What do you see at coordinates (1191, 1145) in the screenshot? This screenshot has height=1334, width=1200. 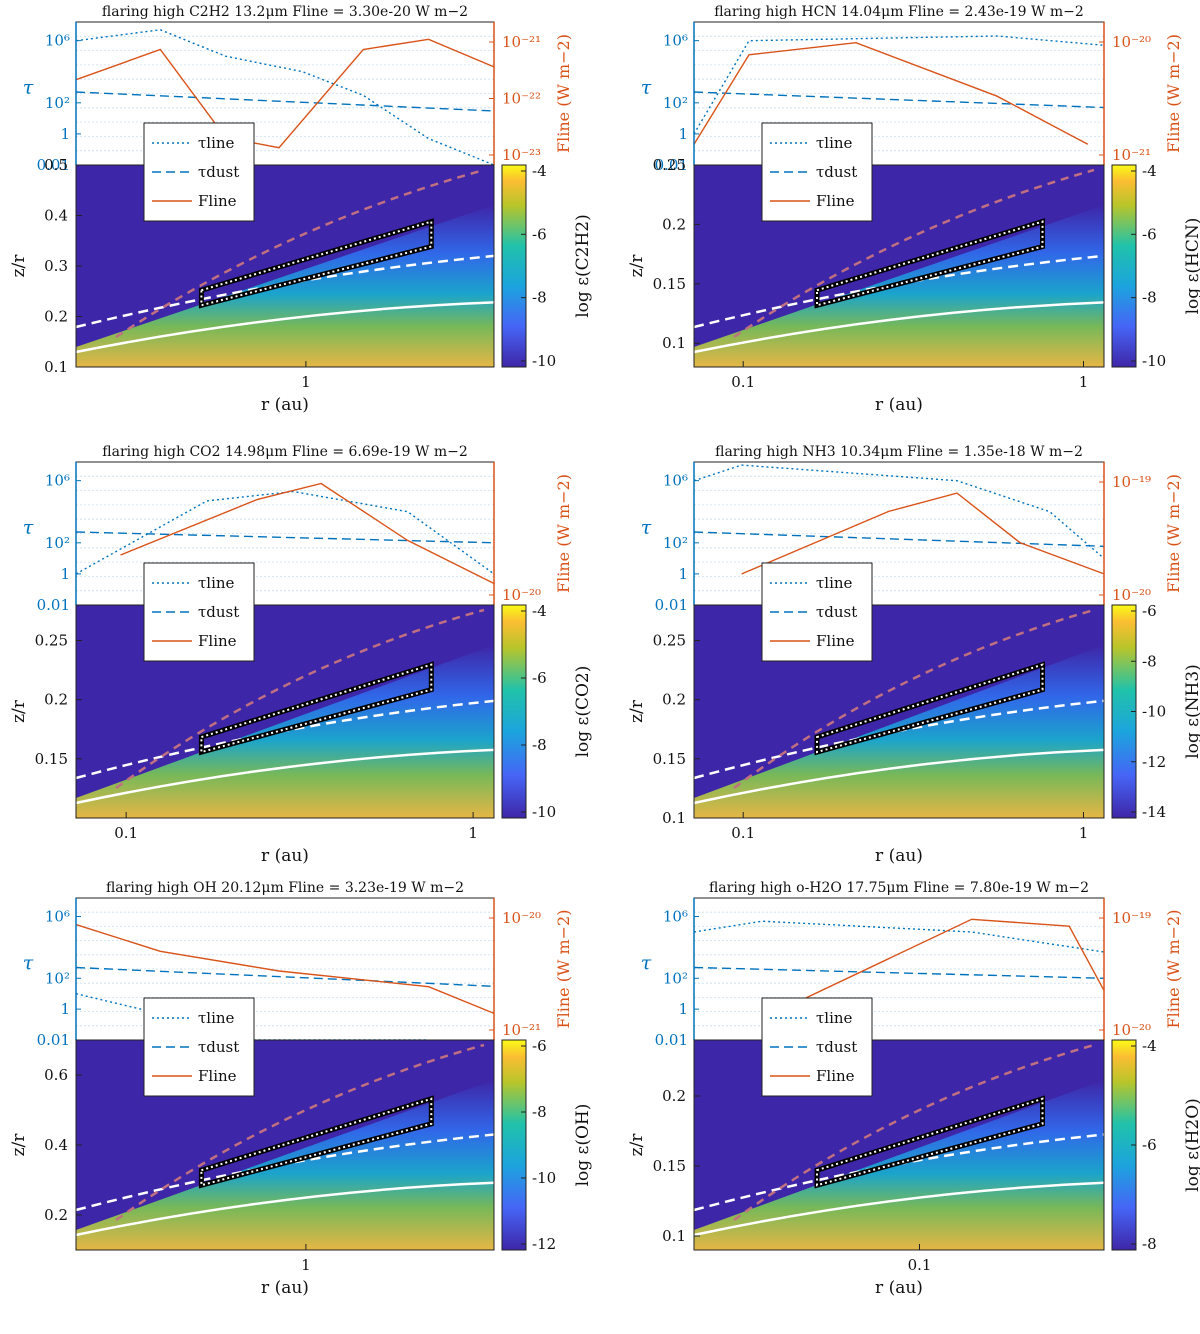 I see `colorbar-label: log ε(H2O)` at bounding box center [1191, 1145].